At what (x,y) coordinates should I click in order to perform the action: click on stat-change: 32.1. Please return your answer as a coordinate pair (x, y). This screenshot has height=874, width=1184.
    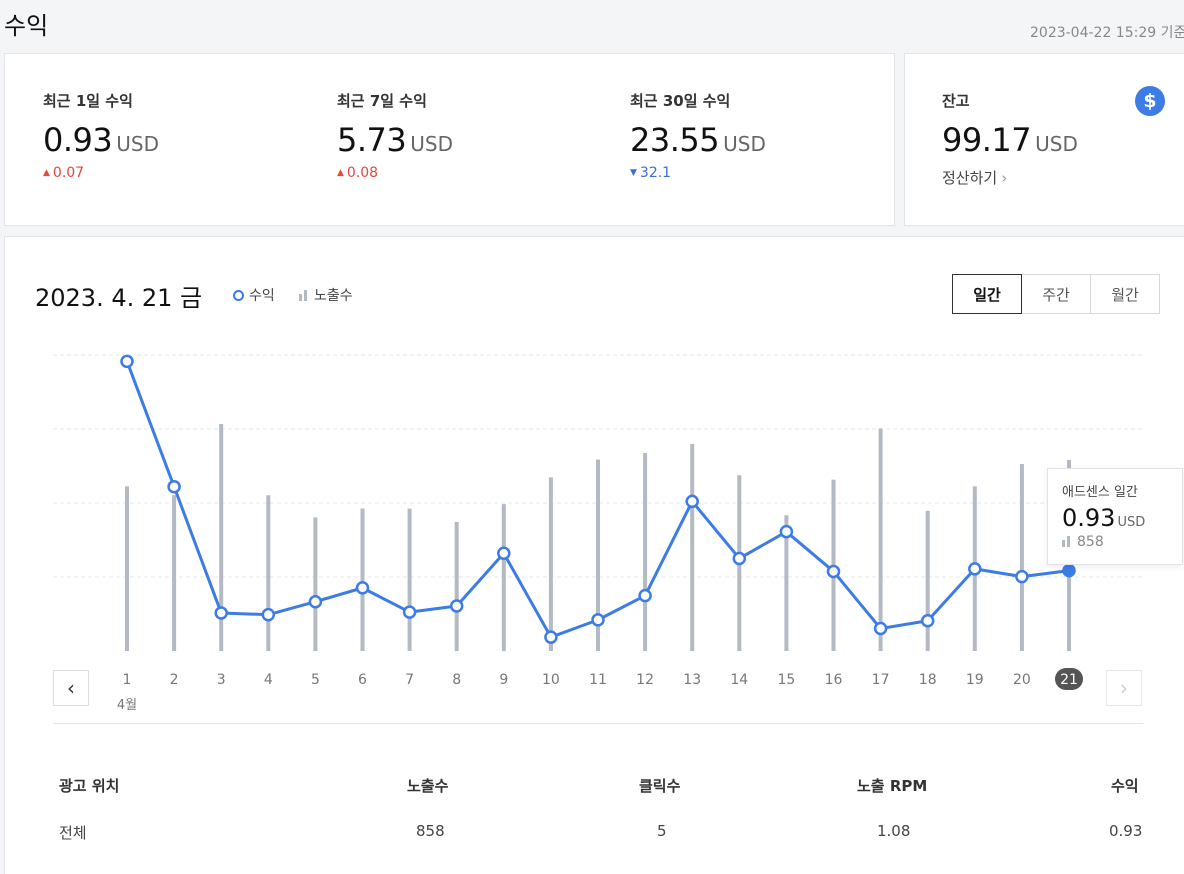
    Looking at the image, I should click on (655, 173).